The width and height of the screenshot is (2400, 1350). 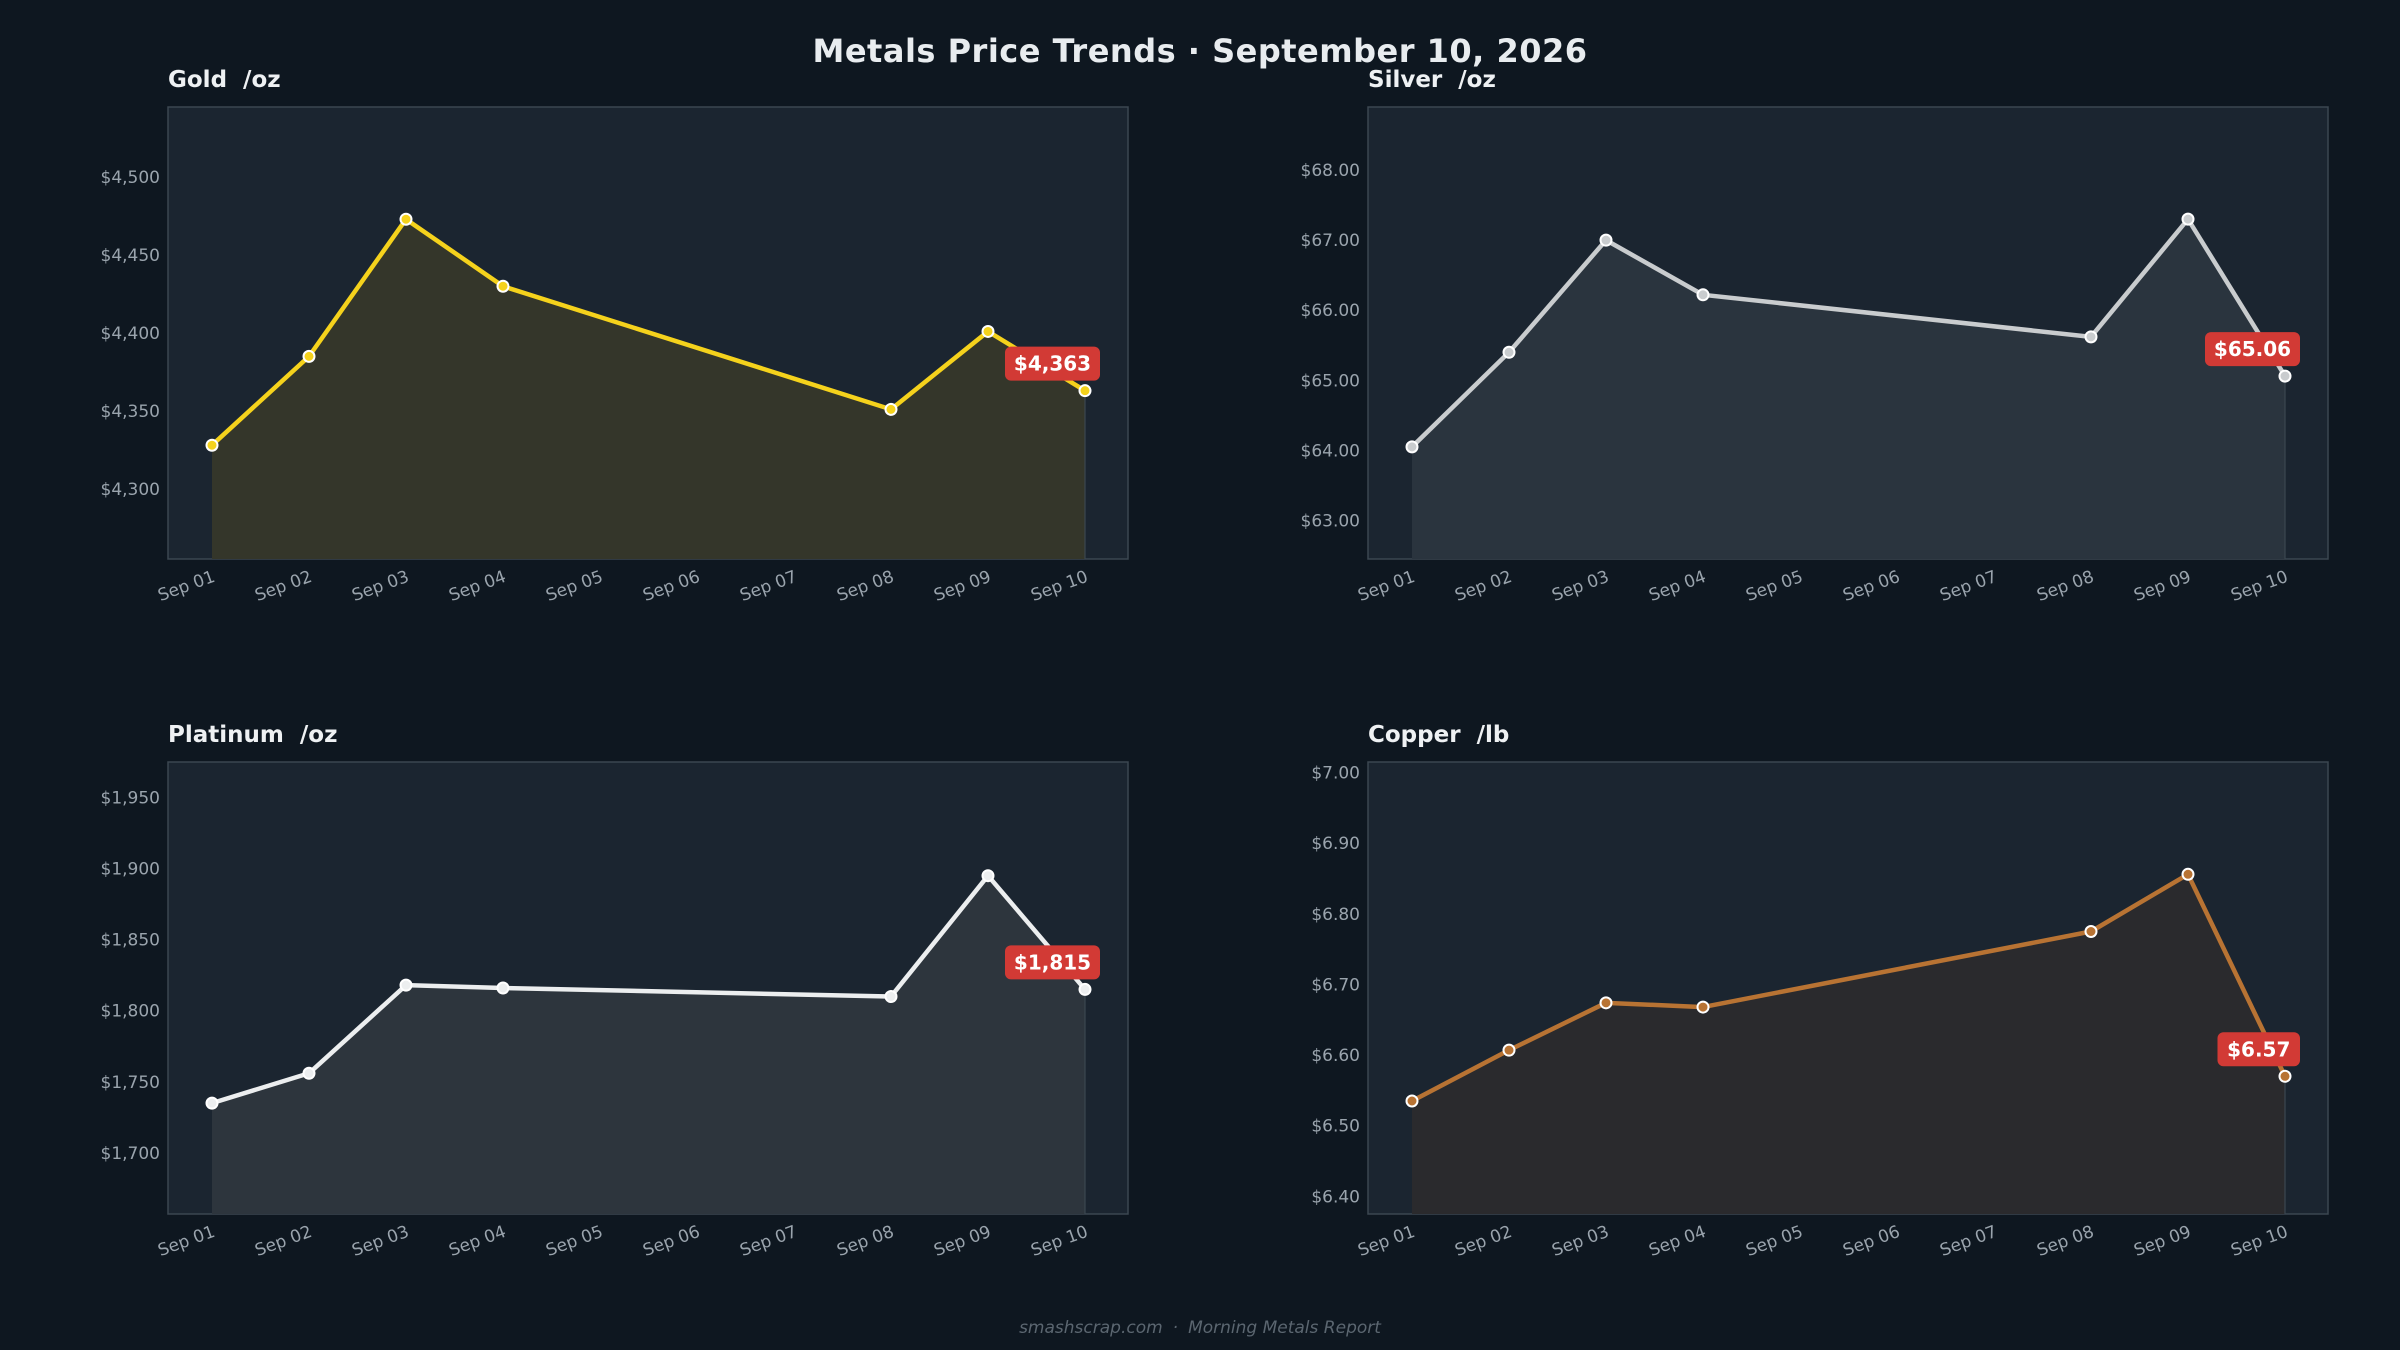 I want to click on platinum-x-tick-label: Sep 04, so click(x=477, y=1241).